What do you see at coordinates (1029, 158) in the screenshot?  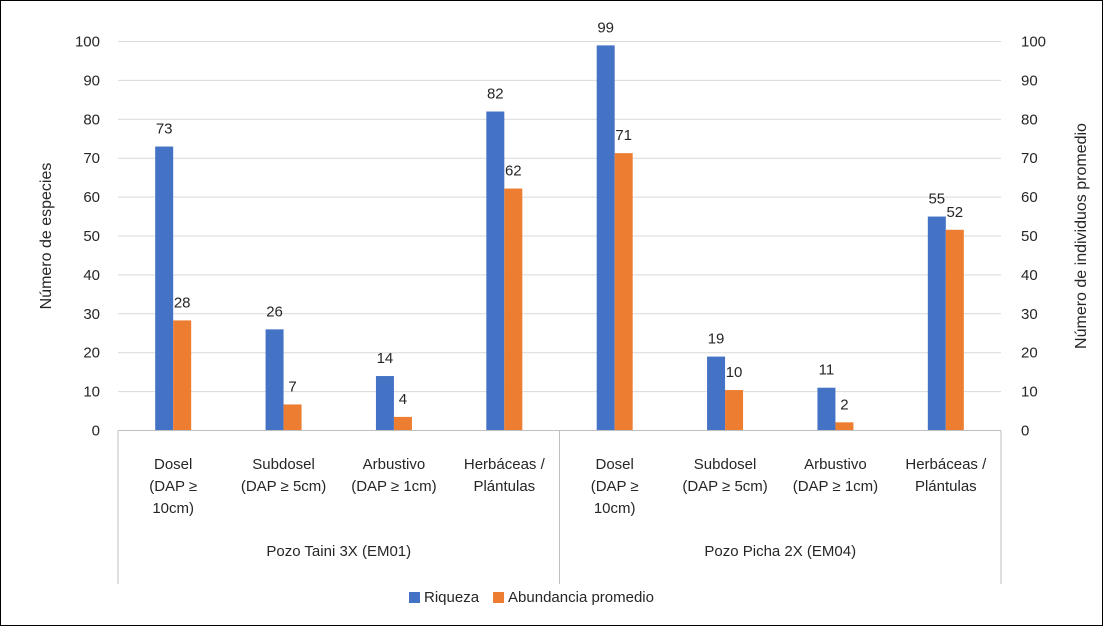 I see `y2-tick-label: 70` at bounding box center [1029, 158].